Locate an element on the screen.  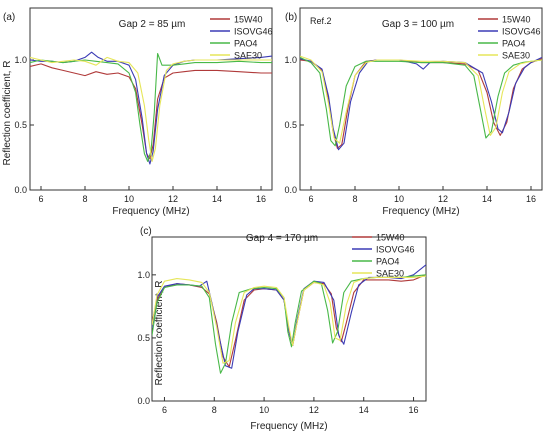
panel-label: (a) is located at coordinates (9, 17).